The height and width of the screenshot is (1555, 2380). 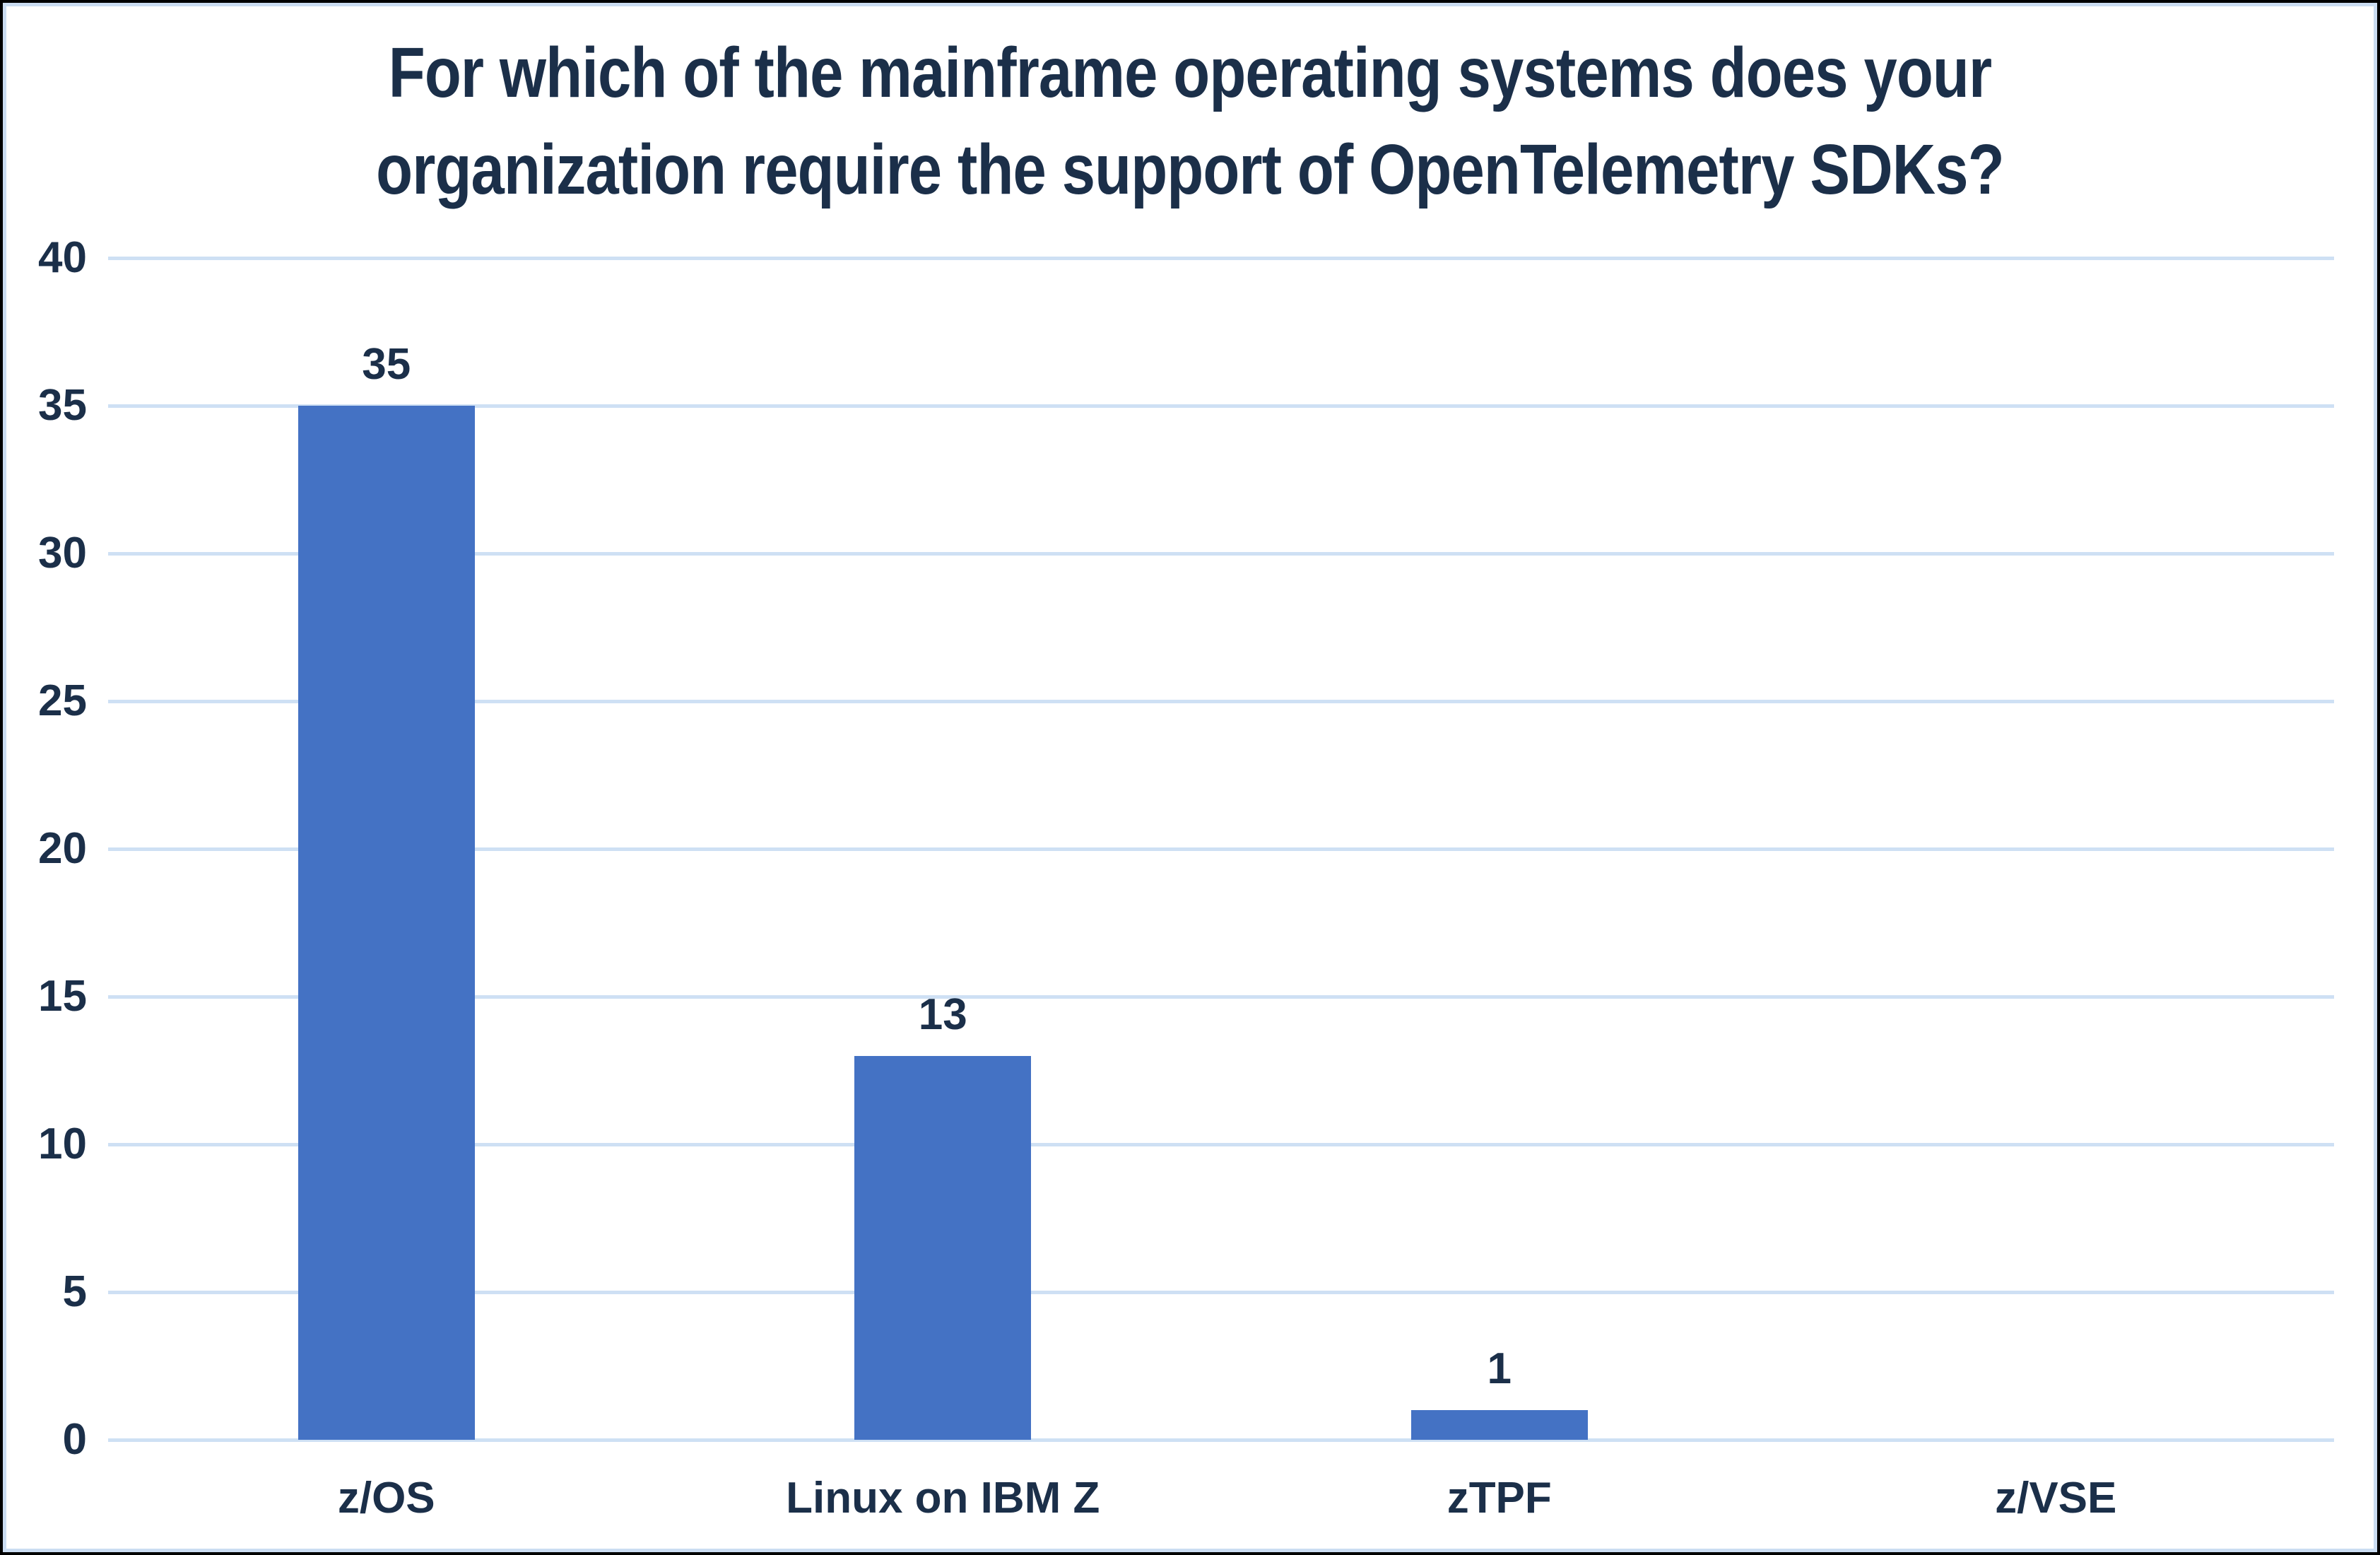 What do you see at coordinates (63, 1144) in the screenshot?
I see `y-tick-label-10: 10` at bounding box center [63, 1144].